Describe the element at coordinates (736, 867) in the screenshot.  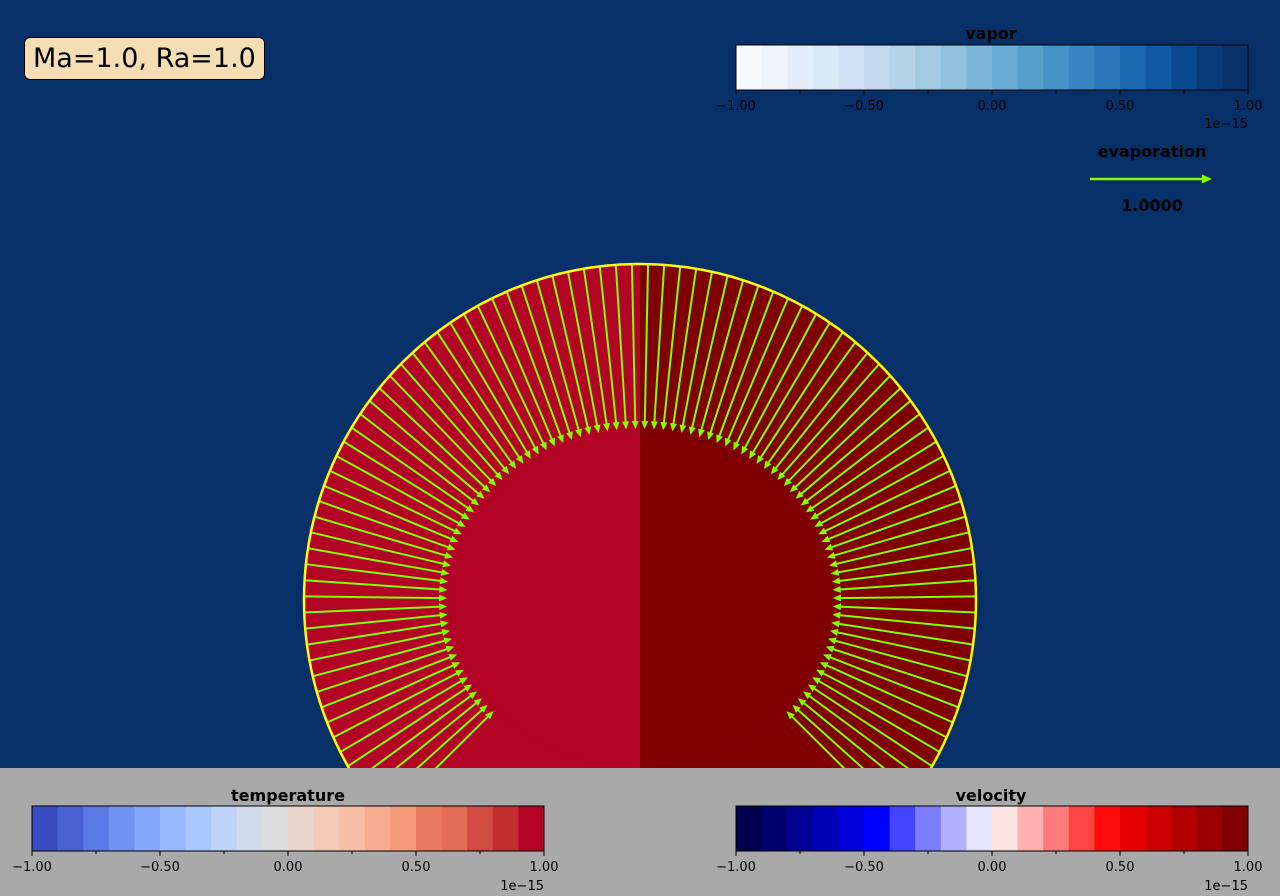
I see `velocity-colorbar-tick-label: −1.00` at that location.